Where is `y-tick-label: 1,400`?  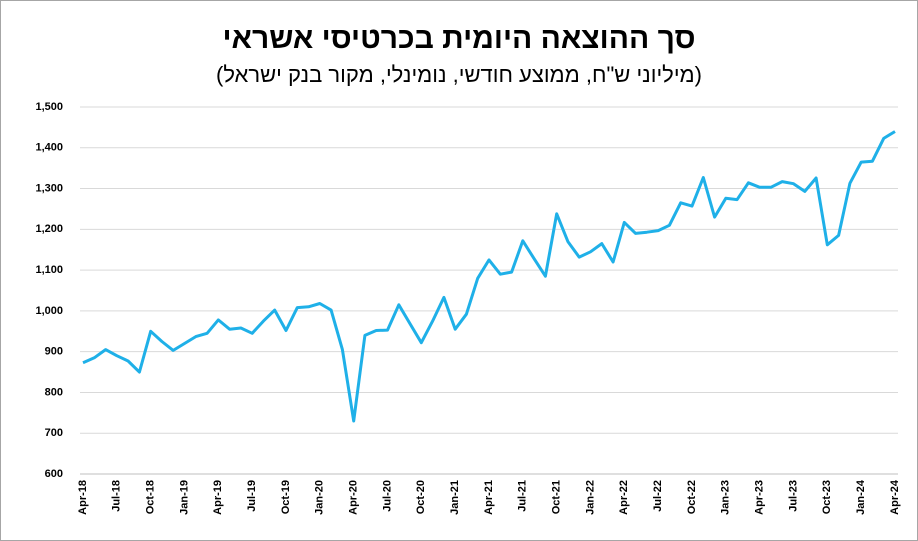 y-tick-label: 1,400 is located at coordinates (49, 148).